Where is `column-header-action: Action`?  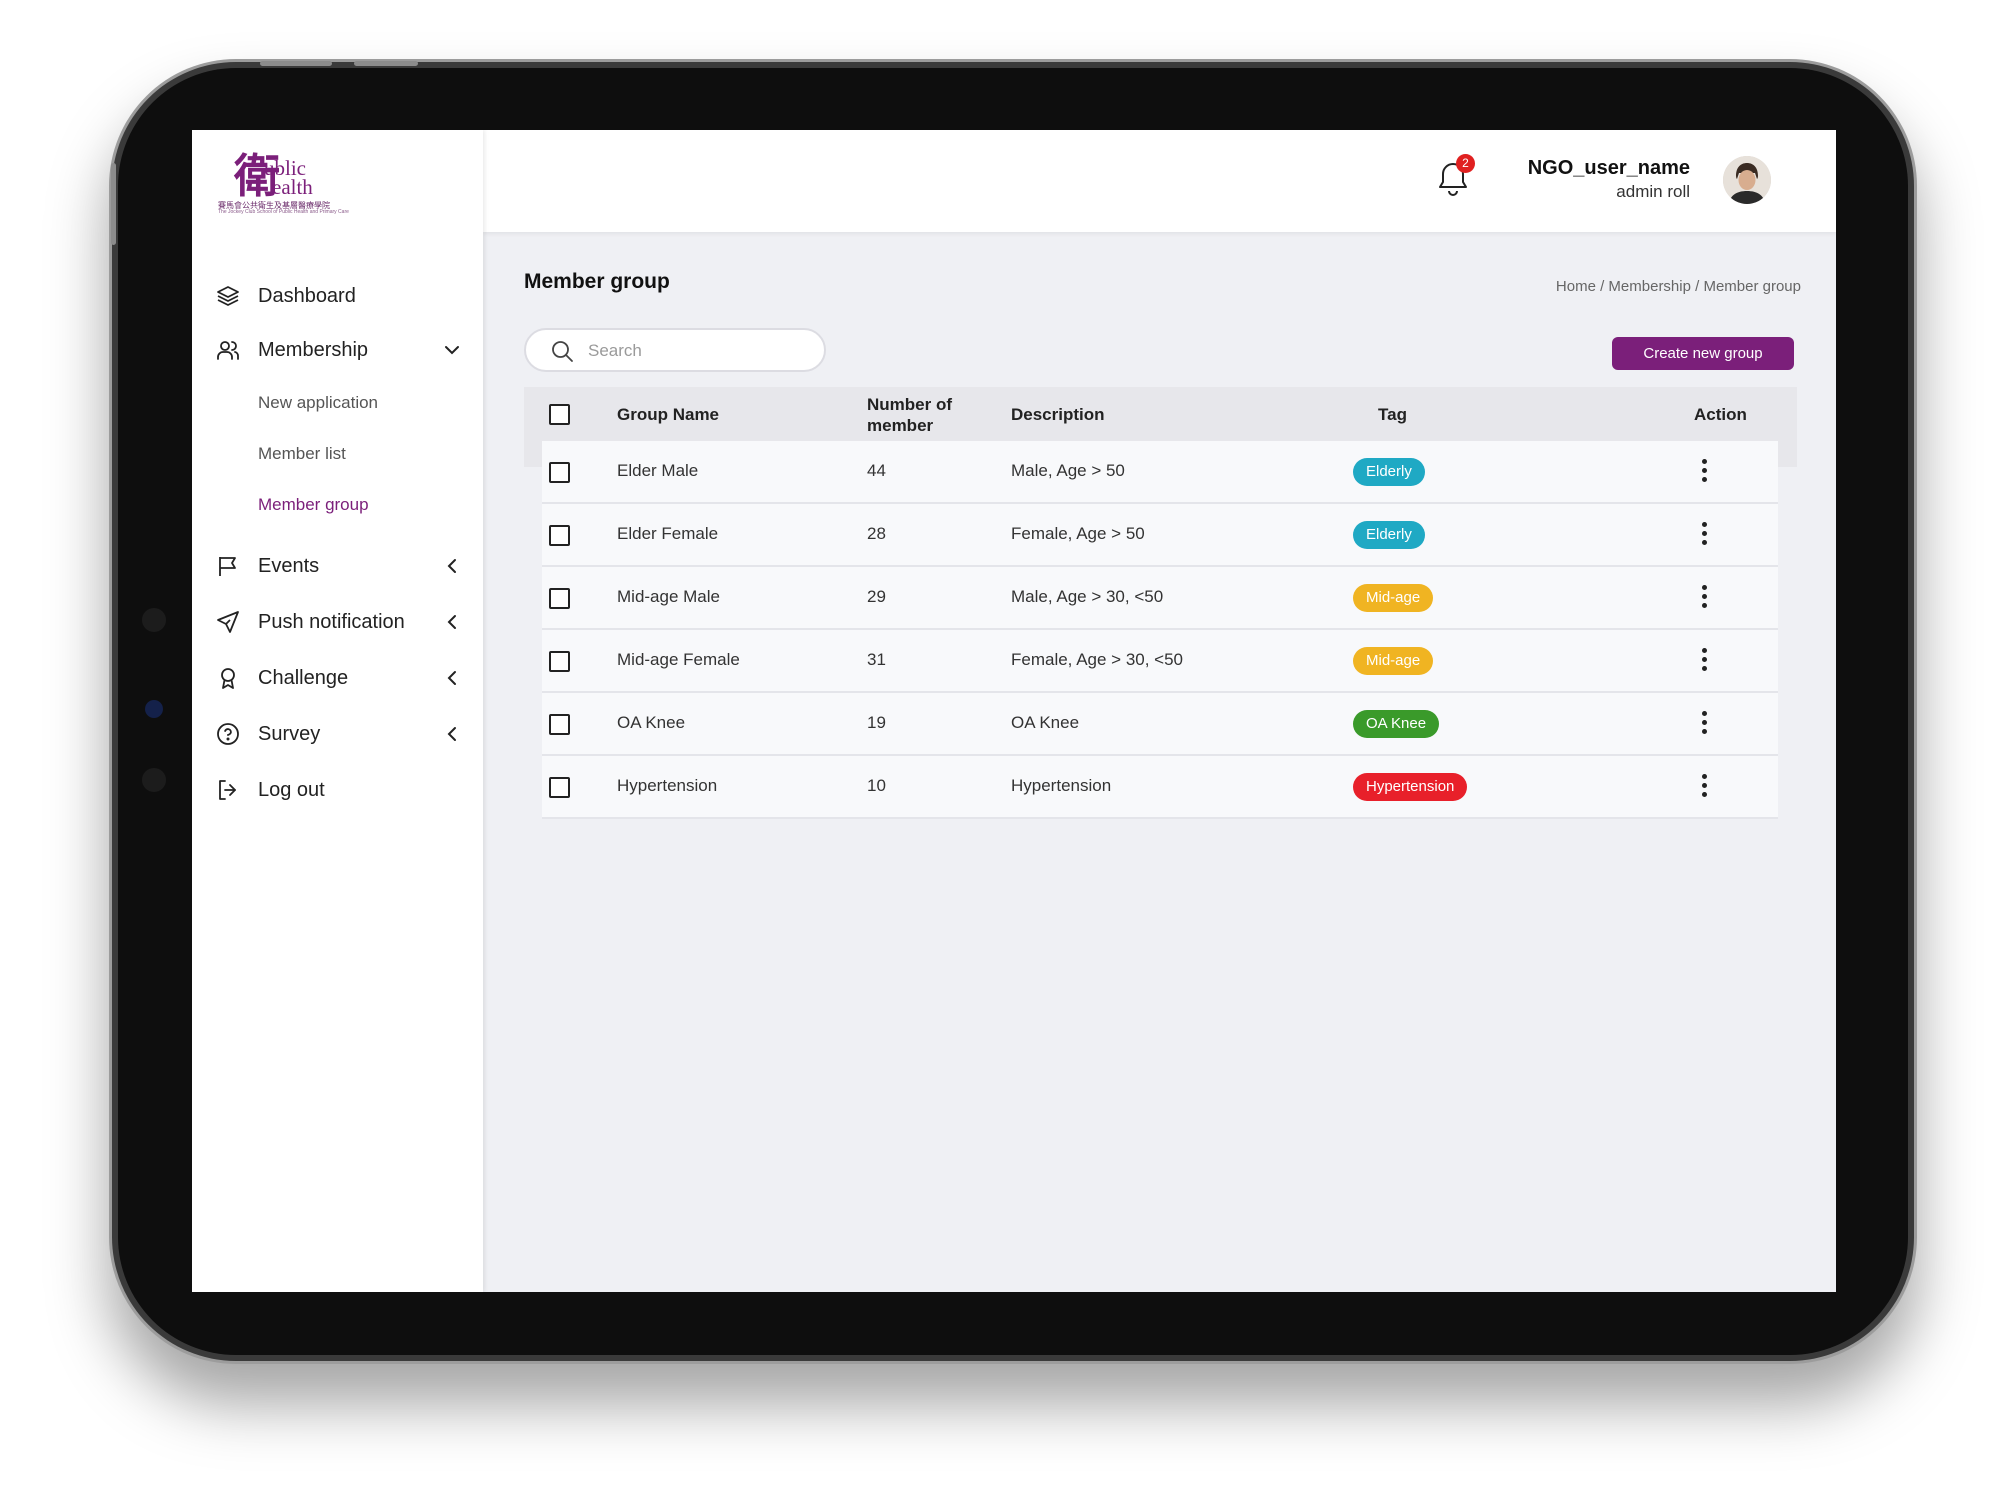 column-header-action: Action is located at coordinates (1720, 414).